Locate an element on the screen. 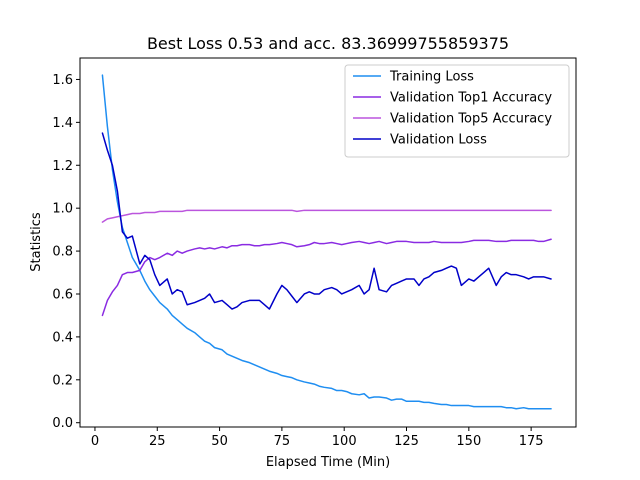 The image size is (640, 480). y-tick-label: 1.6 is located at coordinates (62, 80).